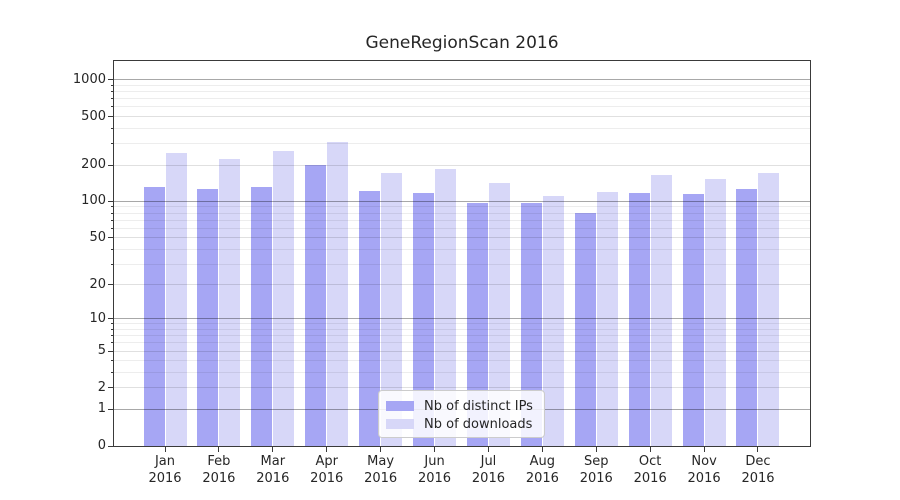  I want to click on legend-label-downloads: Nb of downloads, so click(478, 424).